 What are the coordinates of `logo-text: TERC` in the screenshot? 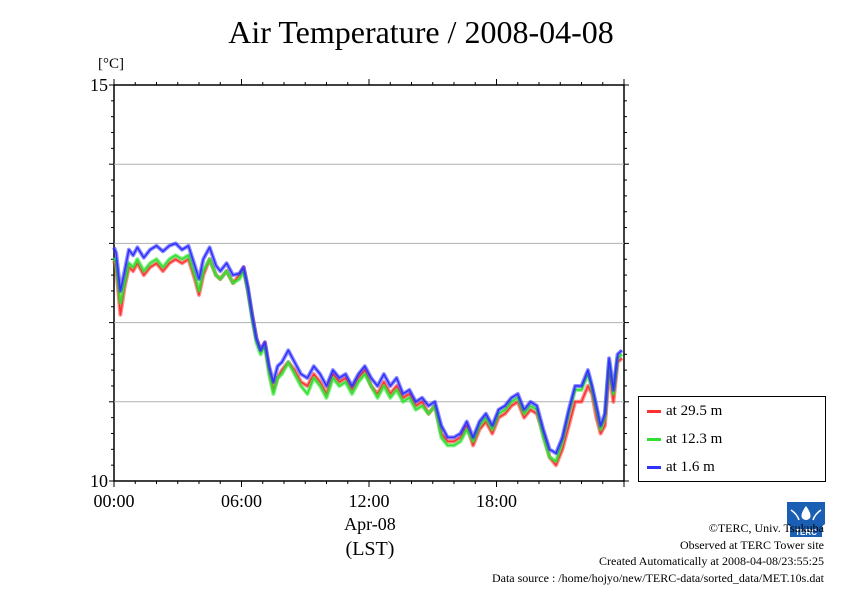 It's located at (806, 532).